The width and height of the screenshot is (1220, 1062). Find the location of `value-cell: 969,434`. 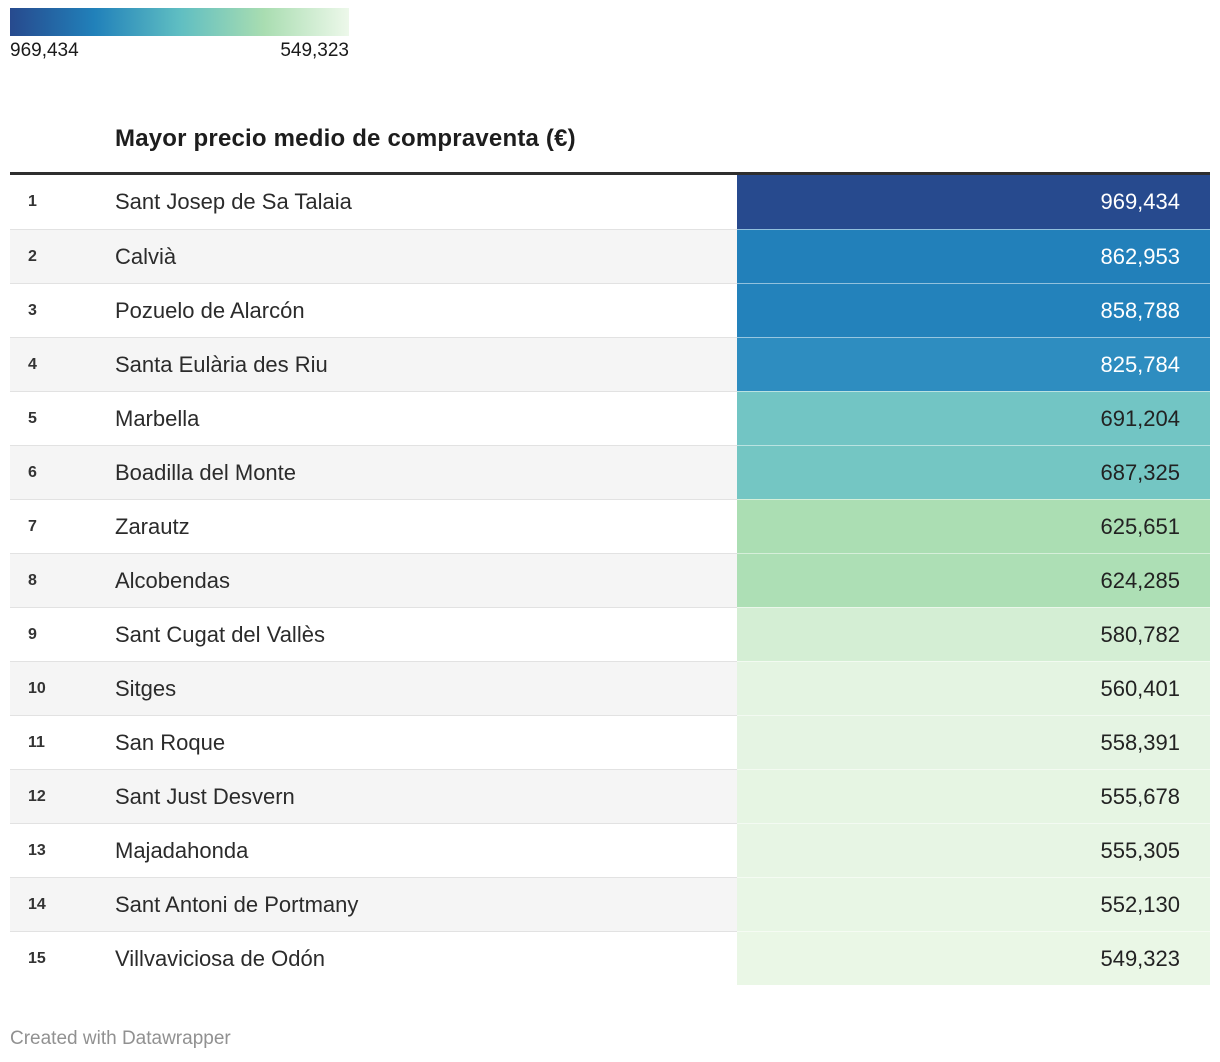

value-cell: 969,434 is located at coordinates (973, 202).